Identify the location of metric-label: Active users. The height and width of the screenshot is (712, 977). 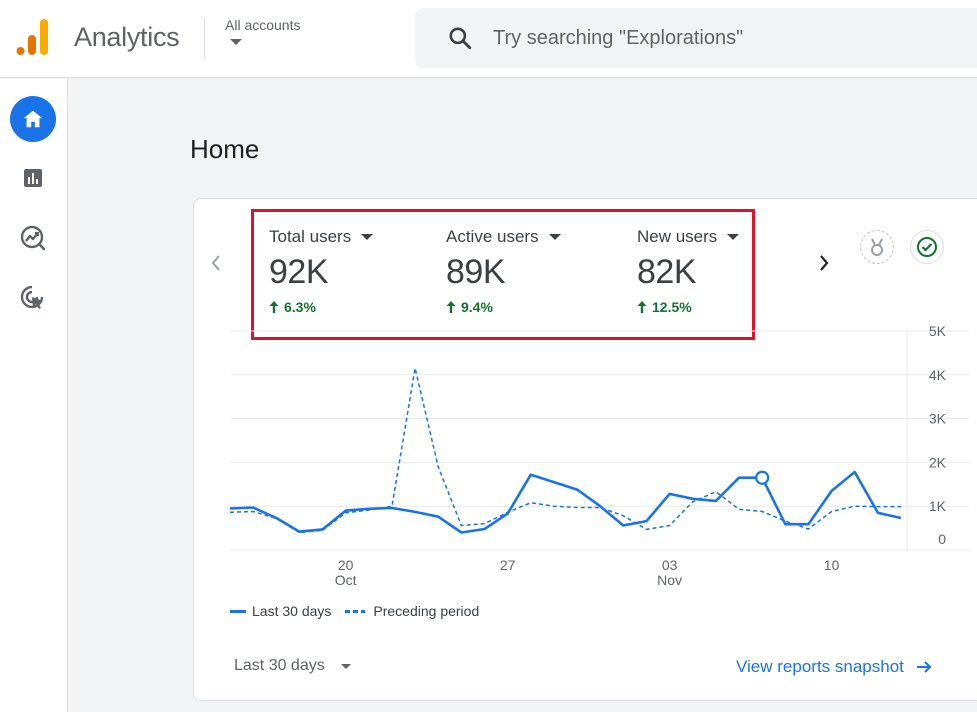
(492, 236).